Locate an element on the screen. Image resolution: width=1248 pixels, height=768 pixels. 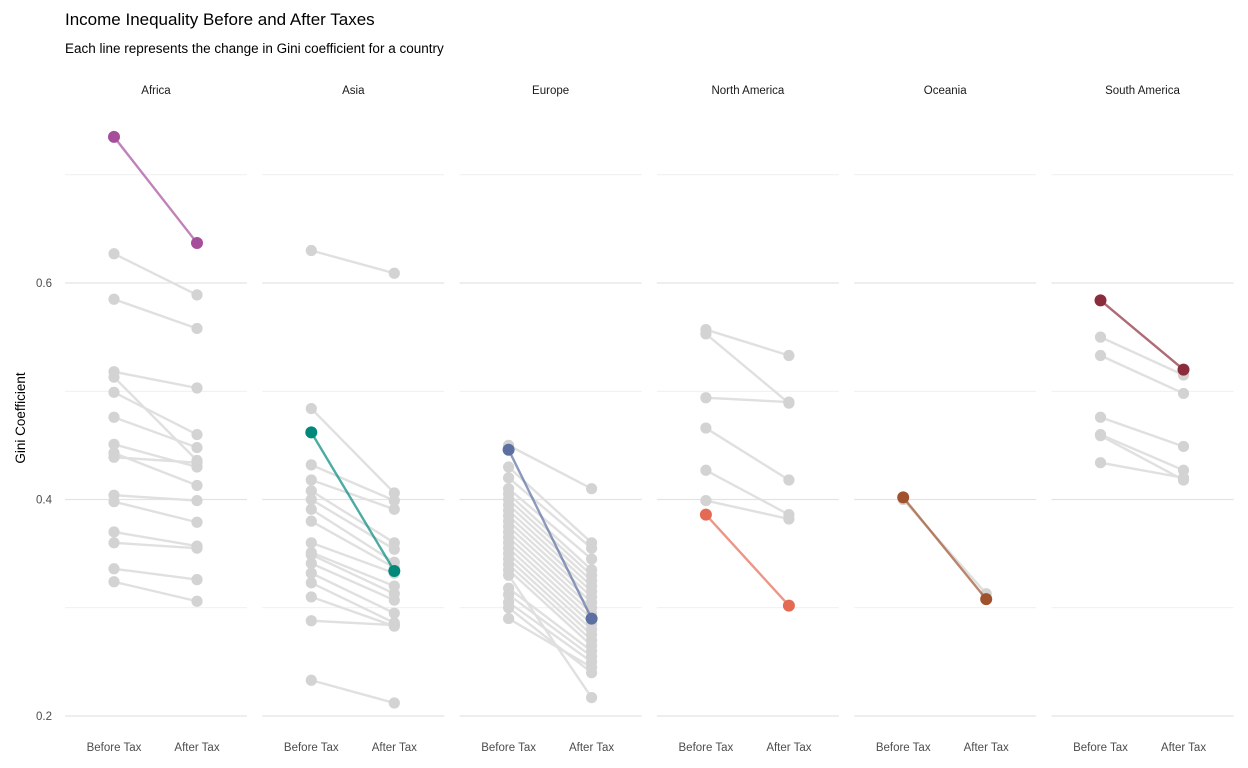
chart-title: Income Inequality Before and After Taxes is located at coordinates (220, 19).